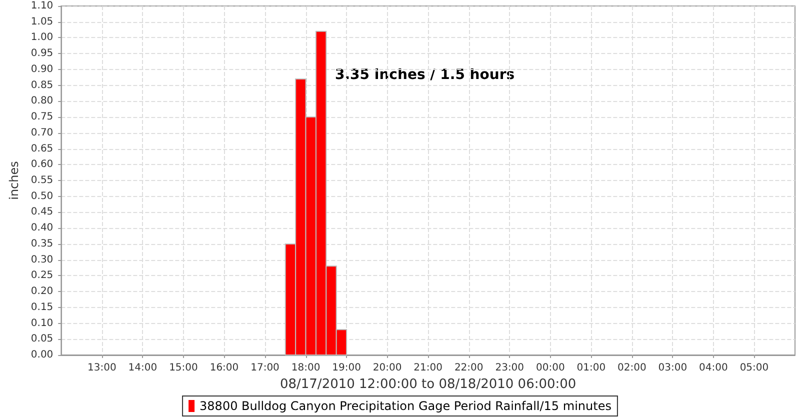 This screenshot has width=800, height=420. What do you see at coordinates (42, 6) in the screenshot?
I see `y-tick-label: 1.10` at bounding box center [42, 6].